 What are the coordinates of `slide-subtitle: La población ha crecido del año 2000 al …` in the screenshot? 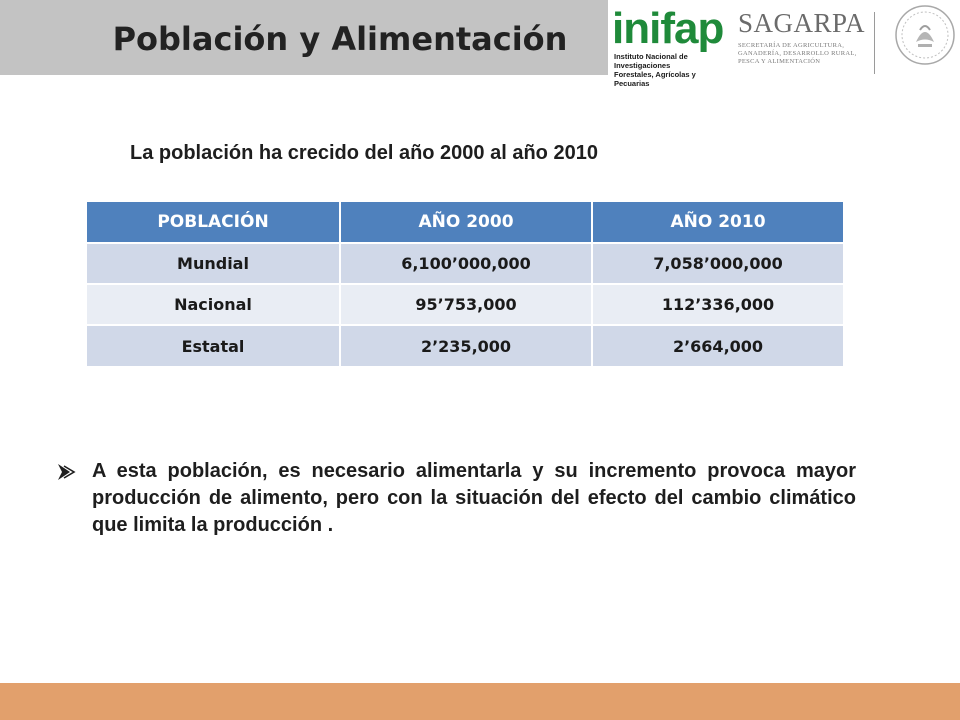 It's located at (364, 153).